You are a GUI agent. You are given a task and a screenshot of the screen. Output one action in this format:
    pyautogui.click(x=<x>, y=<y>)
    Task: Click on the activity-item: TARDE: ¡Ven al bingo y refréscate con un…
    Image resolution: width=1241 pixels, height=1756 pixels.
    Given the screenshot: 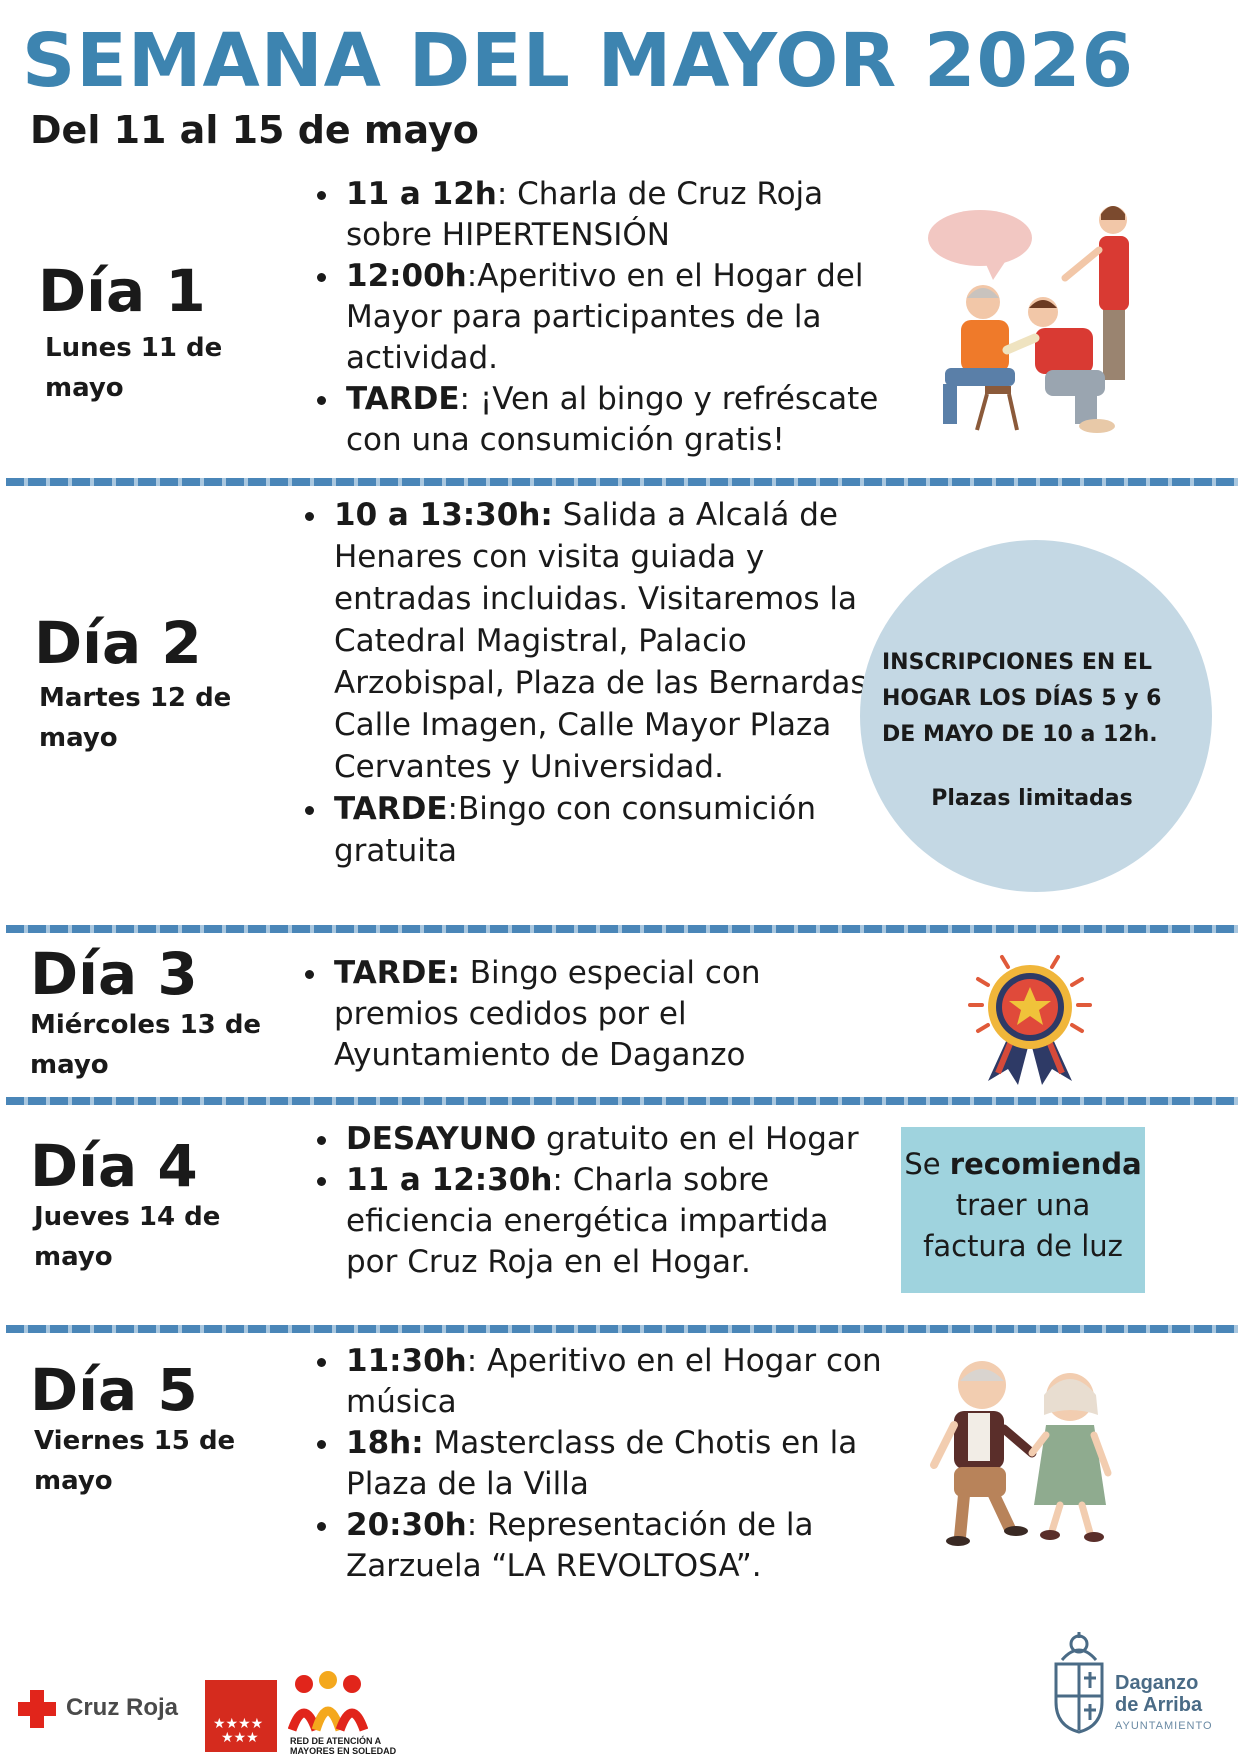 What is the action you would take?
    pyautogui.click(x=622, y=420)
    